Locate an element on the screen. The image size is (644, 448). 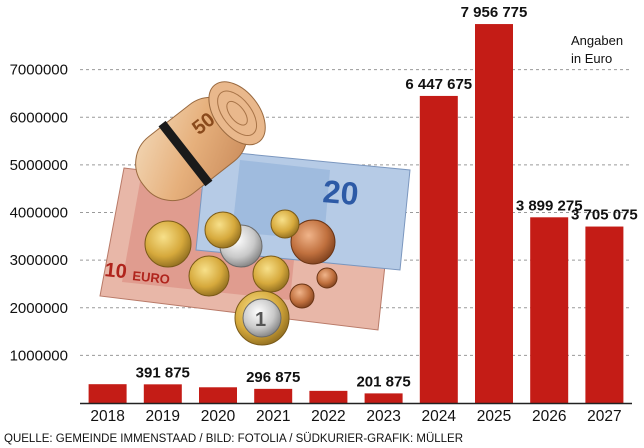
bar-2026 is located at coordinates (549, 310).